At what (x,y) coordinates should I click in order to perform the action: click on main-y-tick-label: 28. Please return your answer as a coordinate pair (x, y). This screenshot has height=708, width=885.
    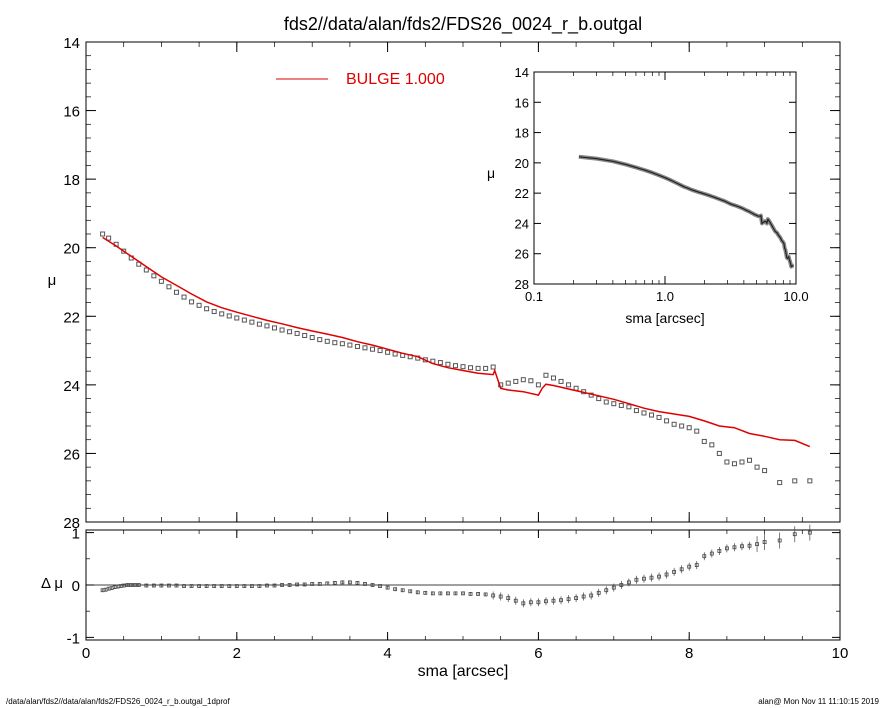
    Looking at the image, I should click on (71, 523).